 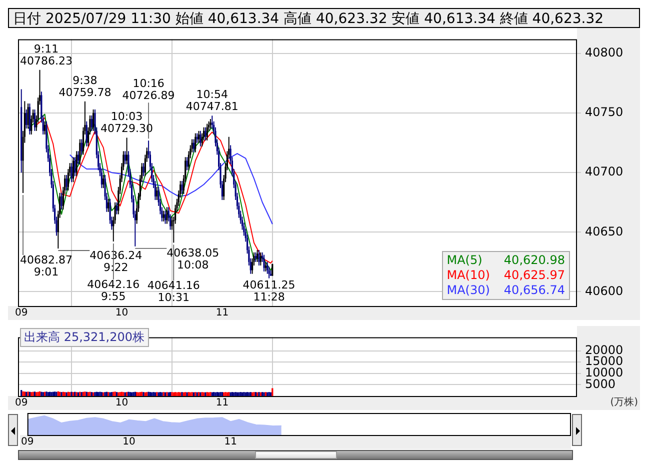 I want to click on annotation: 9:11 40786.23, so click(x=46, y=55).